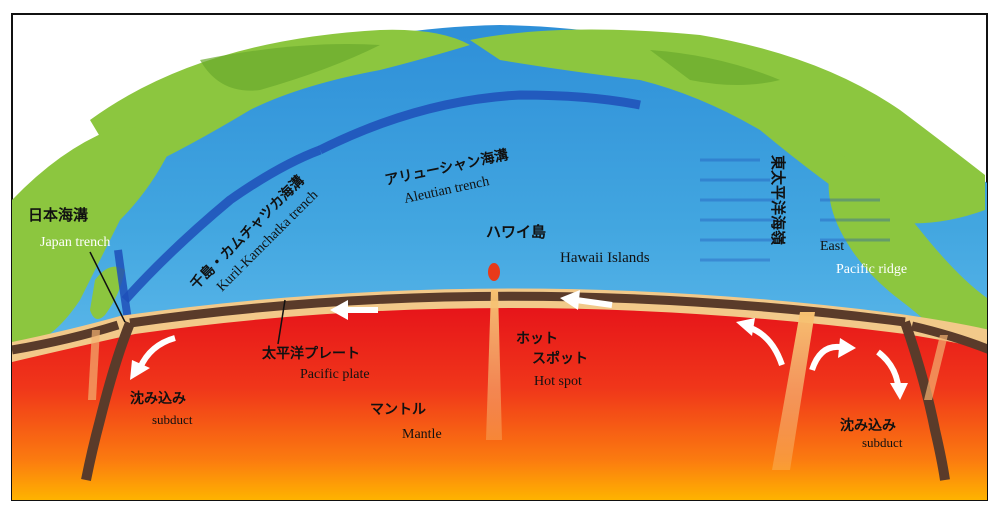 The image size is (999, 518). I want to click on hotspot-plume, so click(494, 365).